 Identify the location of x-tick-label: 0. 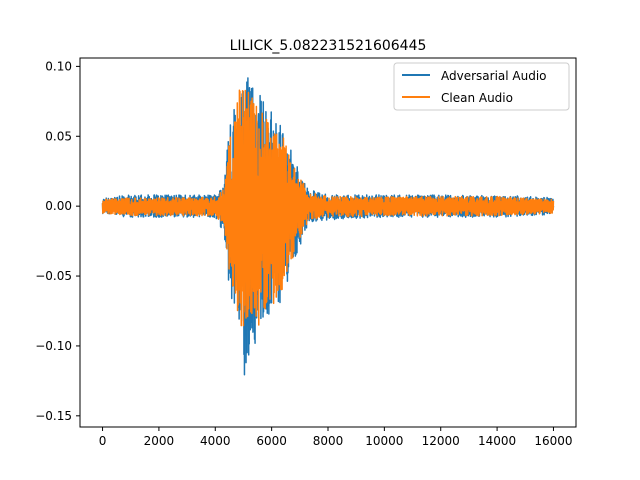
(103, 441).